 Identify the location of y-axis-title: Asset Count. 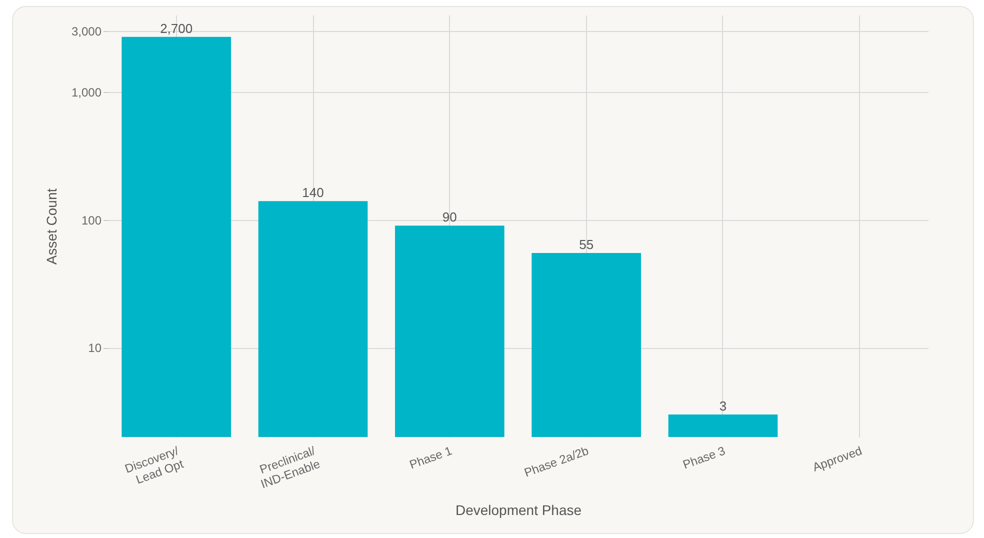
(51, 226).